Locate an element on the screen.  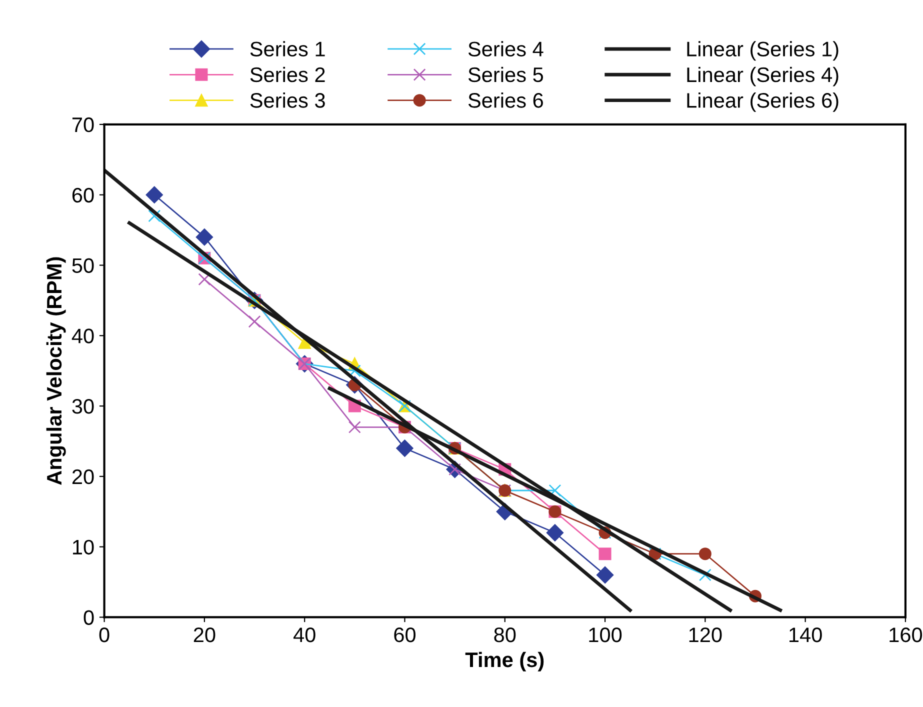
legend-label: Linear (Series 6) is located at coordinates (762, 102).